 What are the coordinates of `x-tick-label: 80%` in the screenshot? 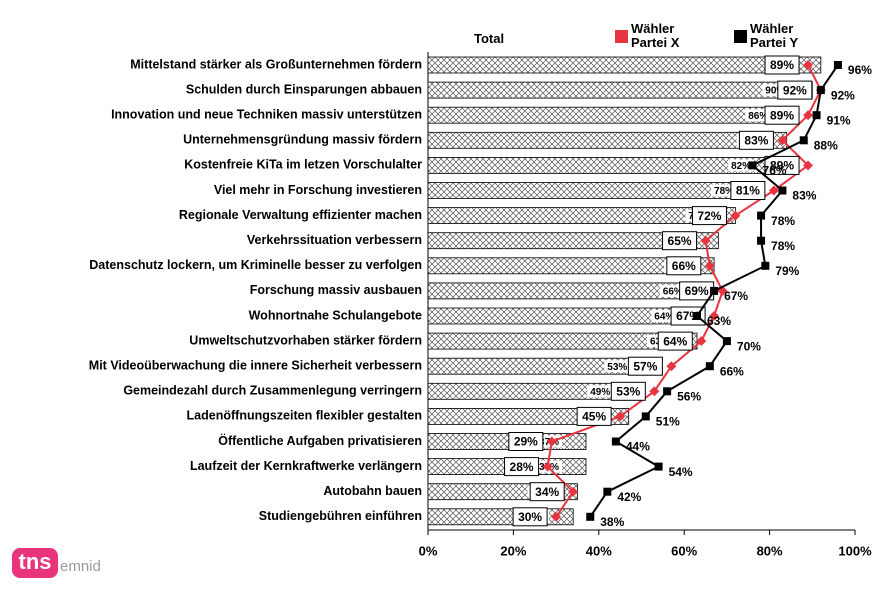 It's located at (770, 550).